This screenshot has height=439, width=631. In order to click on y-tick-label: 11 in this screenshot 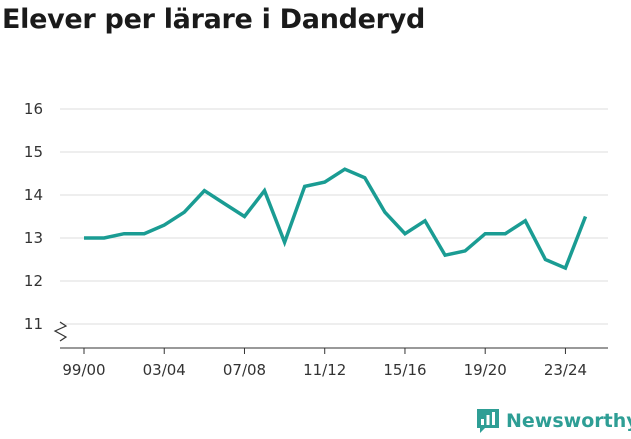, I will do `click(33, 324)`.